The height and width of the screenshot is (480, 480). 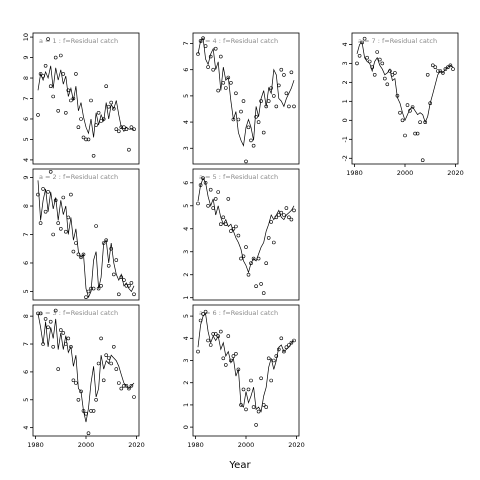 I want to click on y-tick-label: -1, so click(x=345, y=139).